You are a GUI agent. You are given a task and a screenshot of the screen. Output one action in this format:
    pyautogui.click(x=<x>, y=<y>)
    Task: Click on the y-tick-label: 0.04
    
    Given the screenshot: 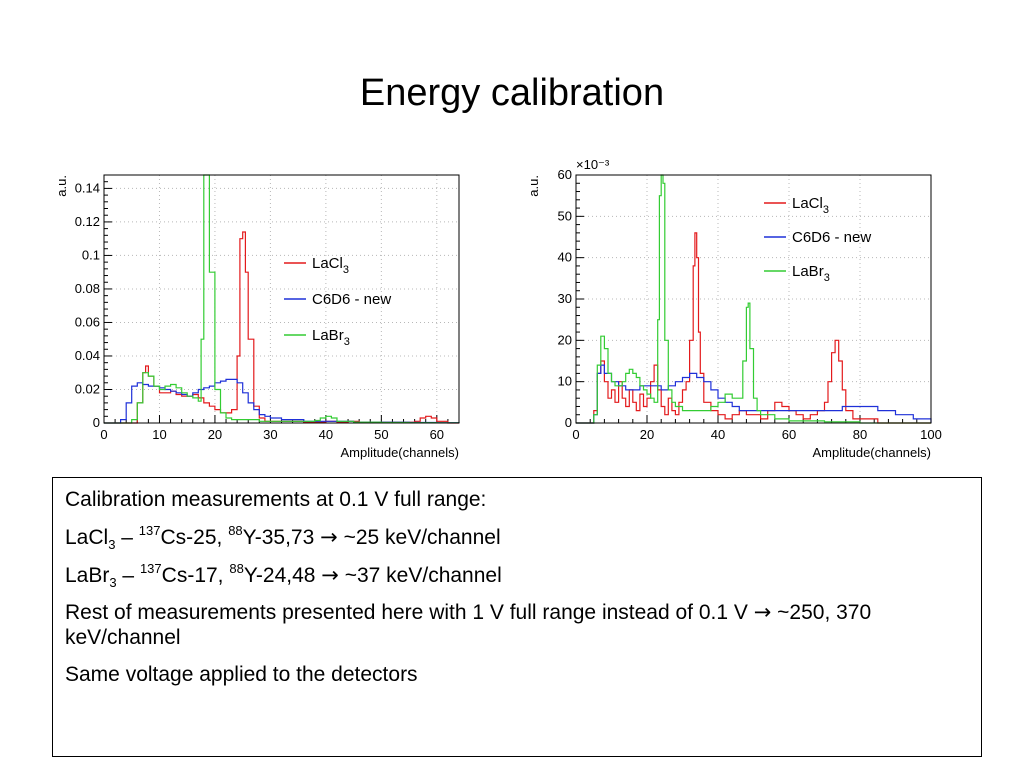 What is the action you would take?
    pyautogui.click(x=87, y=355)
    